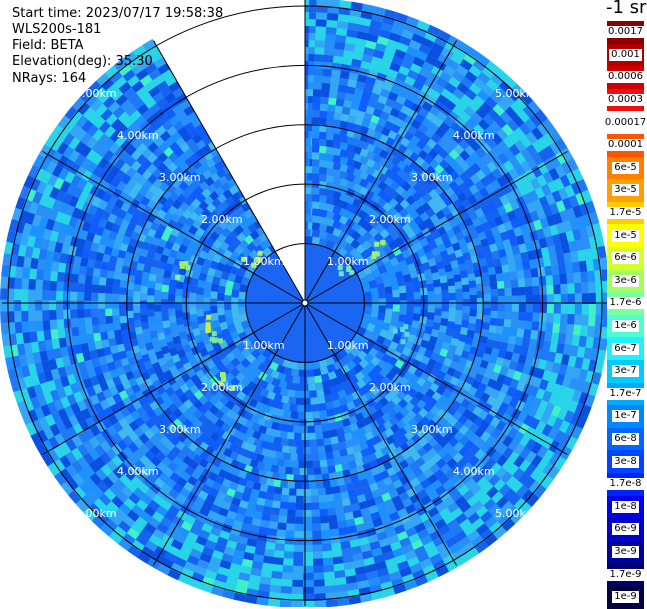 Image resolution: width=647 pixels, height=609 pixels. Describe the element at coordinates (625, 145) in the screenshot. I see `colorbar-label: 0.0001` at that location.